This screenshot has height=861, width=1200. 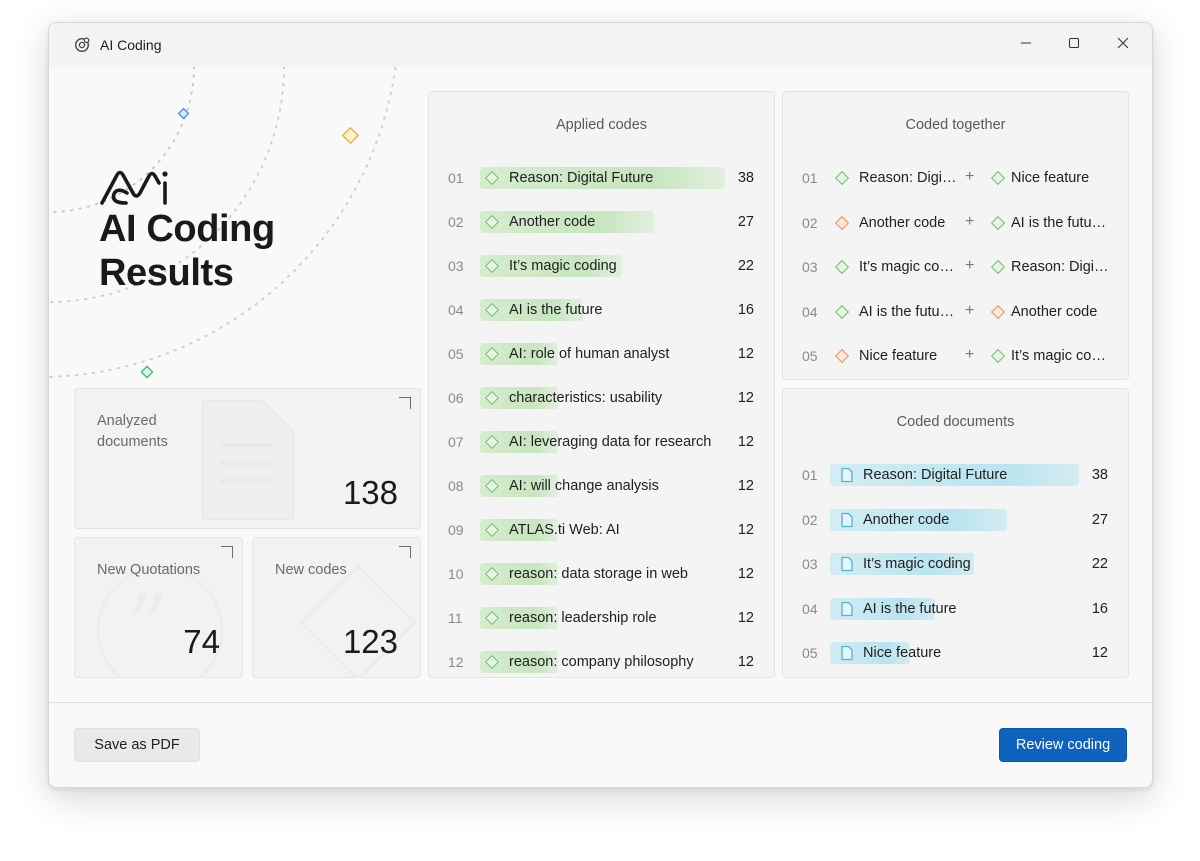 I want to click on hero-area: AI Coding Results, so click(x=236, y=227).